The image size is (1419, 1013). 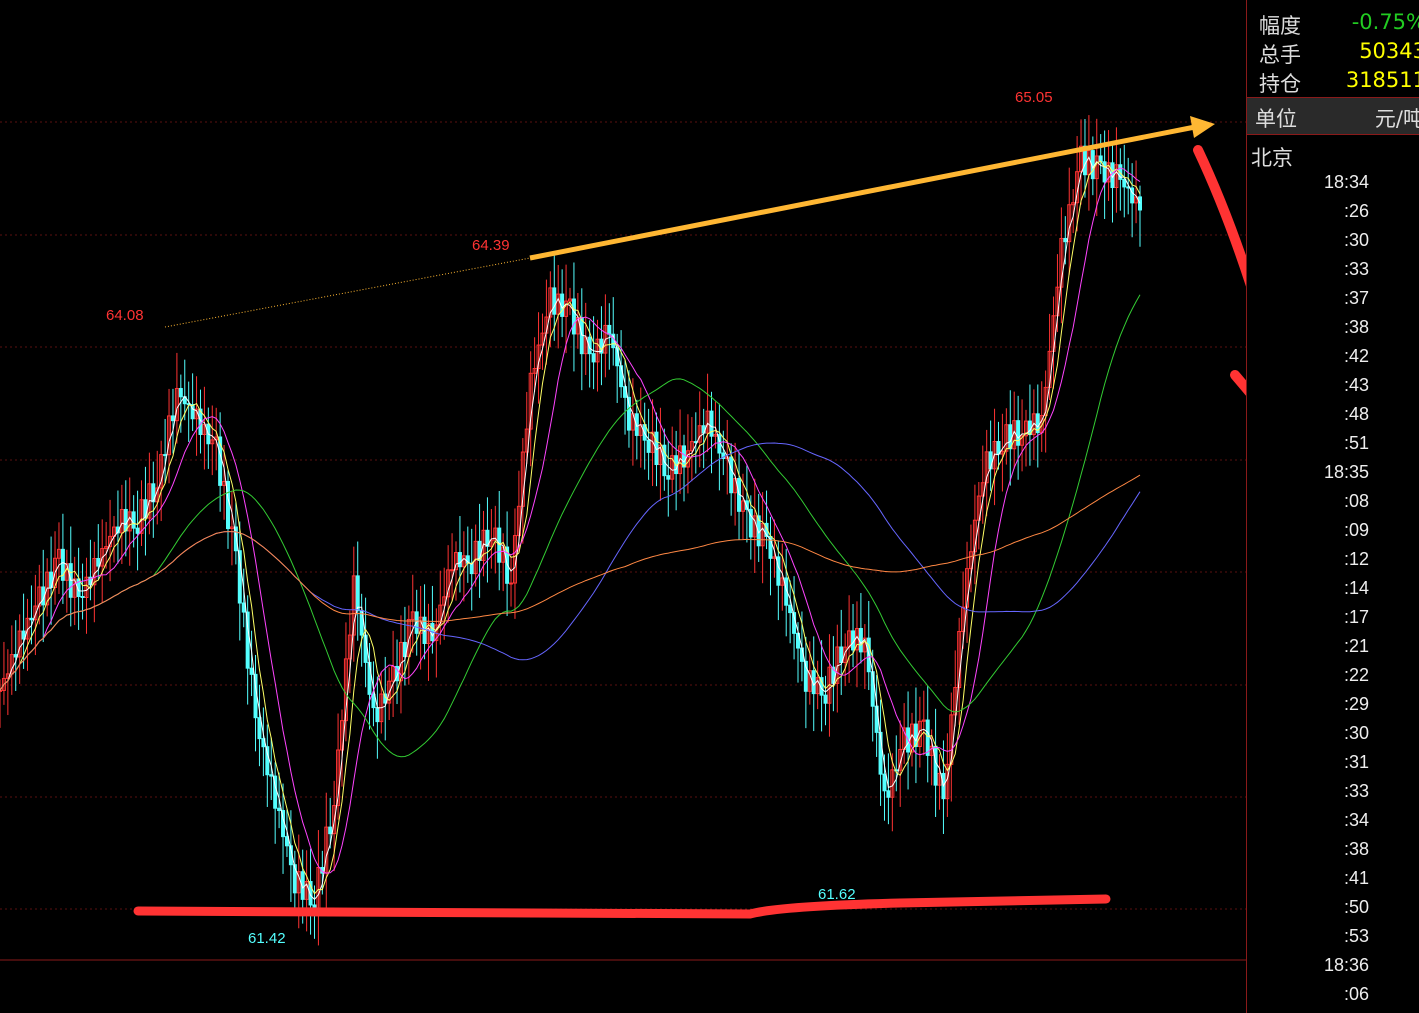 I want to click on time-item: :29, so click(x=1356, y=704).